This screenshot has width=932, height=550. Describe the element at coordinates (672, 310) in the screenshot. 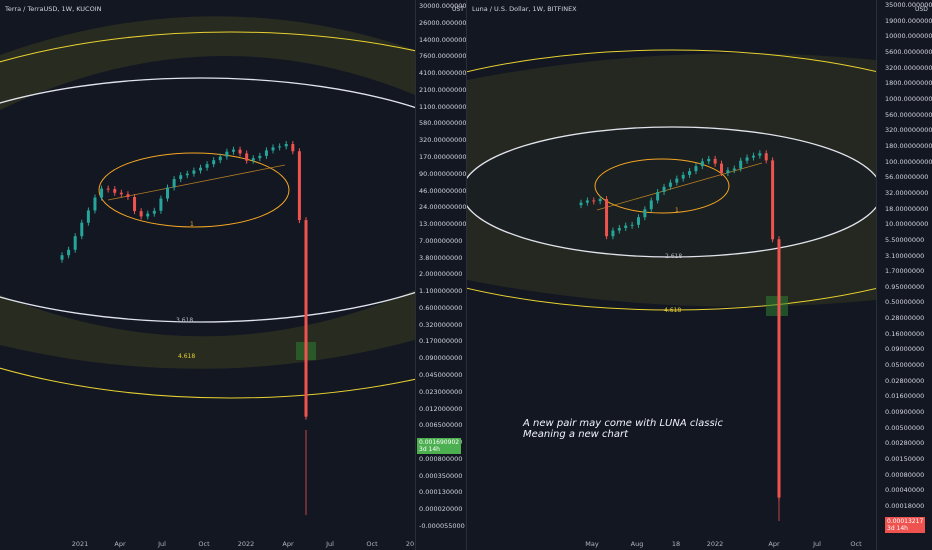

I see `fib-label-4618: 4.618` at that location.